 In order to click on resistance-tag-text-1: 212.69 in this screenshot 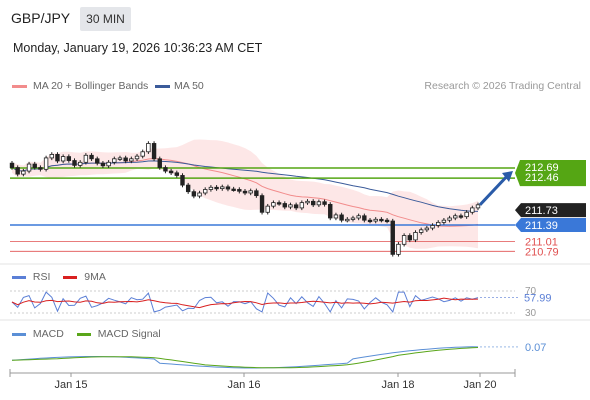, I will do `click(542, 168)`.